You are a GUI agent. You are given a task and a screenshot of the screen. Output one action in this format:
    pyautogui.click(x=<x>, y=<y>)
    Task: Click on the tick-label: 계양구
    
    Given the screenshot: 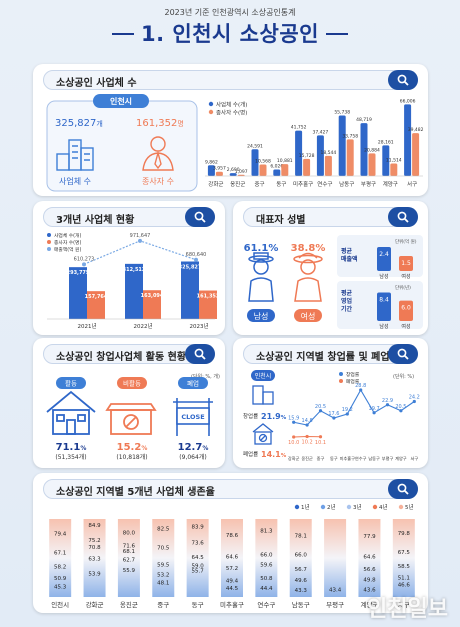 What is the action you would take?
    pyautogui.click(x=390, y=184)
    